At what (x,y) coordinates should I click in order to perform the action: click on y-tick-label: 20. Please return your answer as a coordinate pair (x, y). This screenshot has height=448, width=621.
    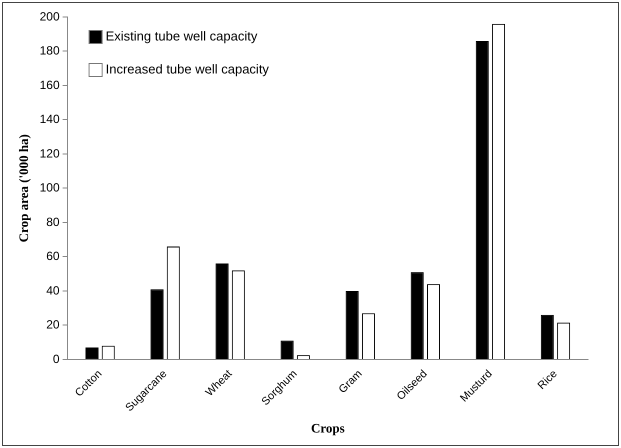
    Looking at the image, I should click on (53, 325).